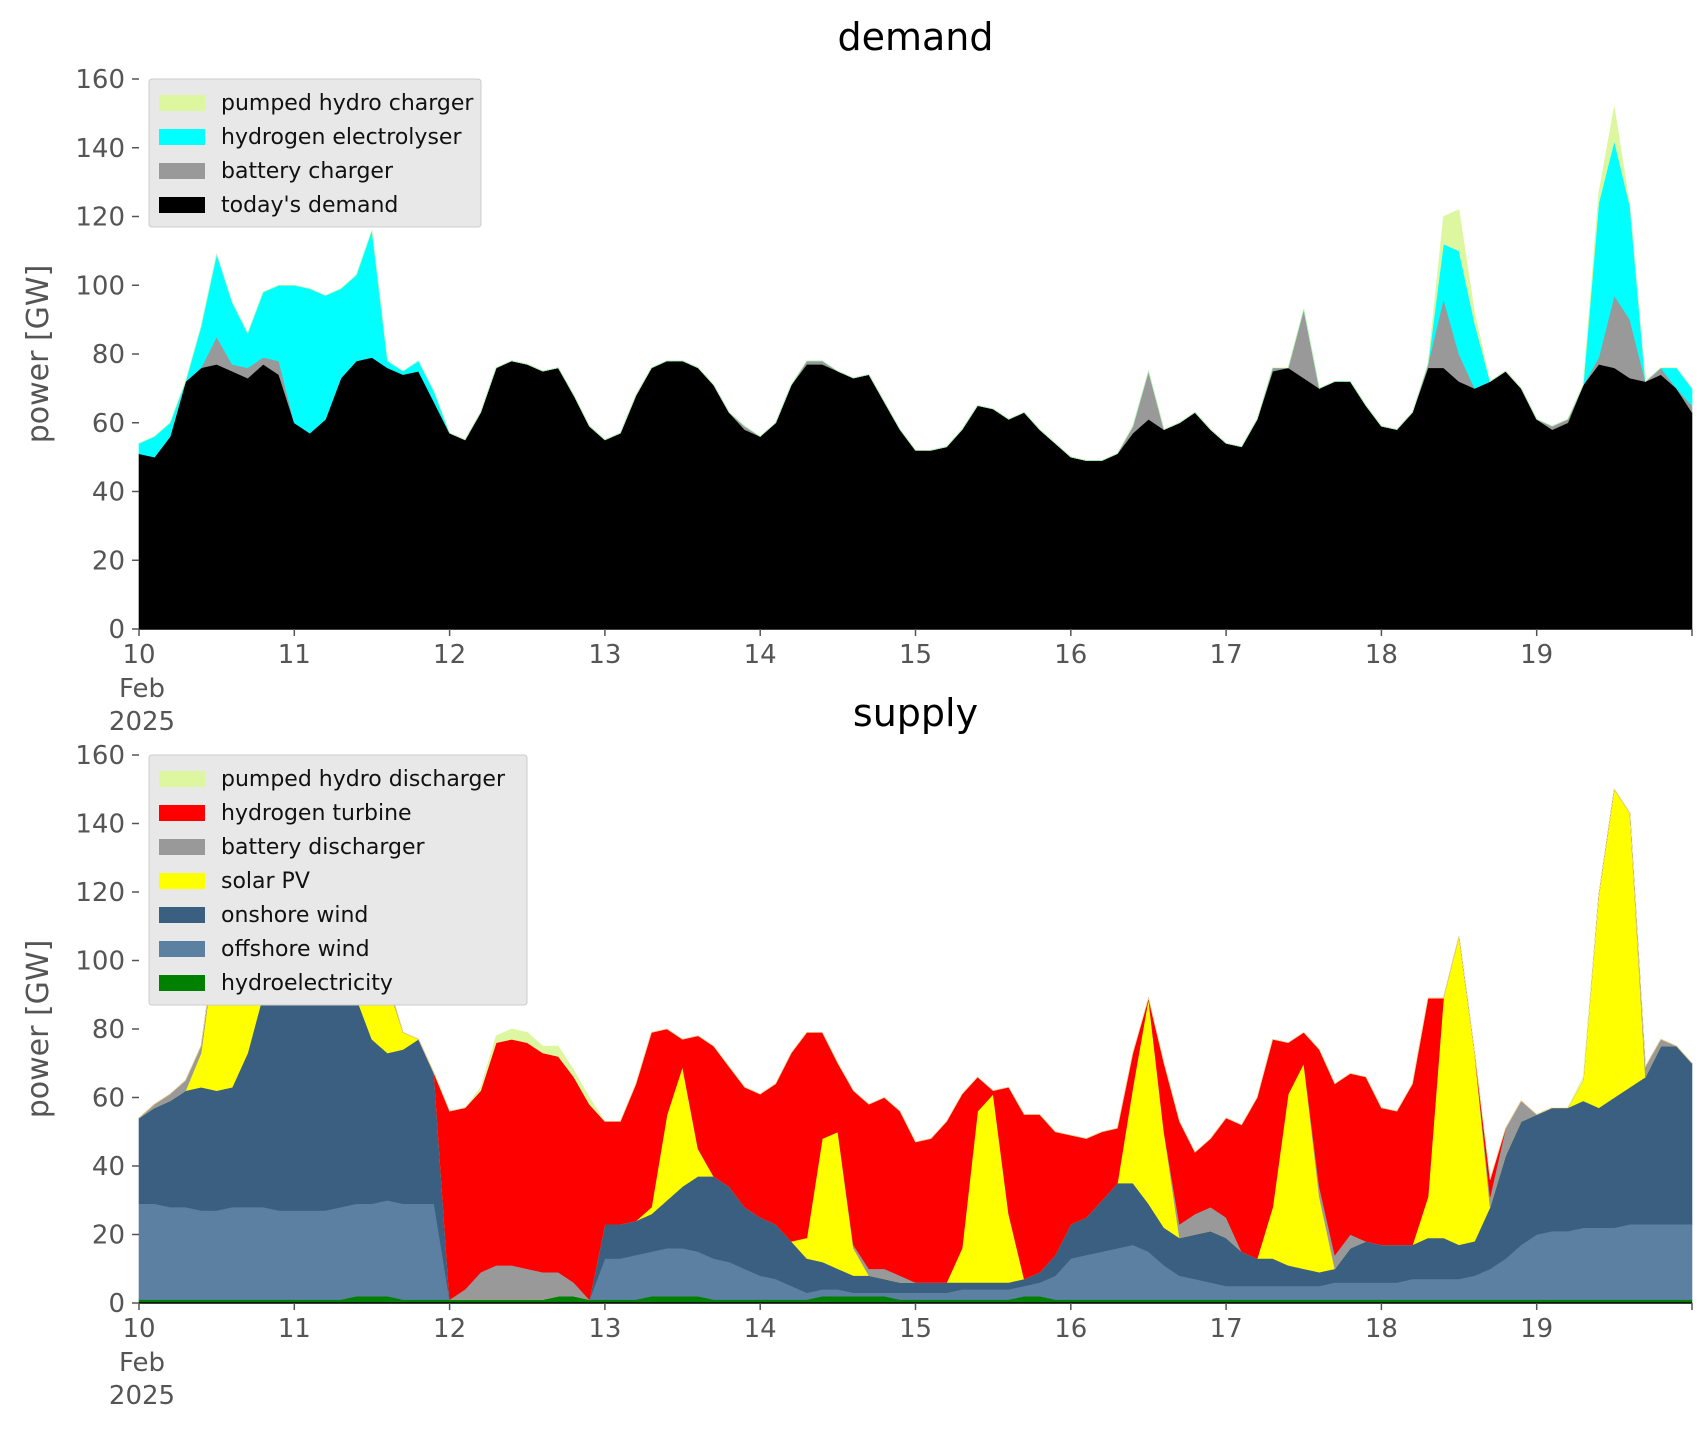 Image resolution: width=1706 pixels, height=1431 pixels. Describe the element at coordinates (363, 779) in the screenshot. I see `legend-label: pumped hydro discharger` at that location.